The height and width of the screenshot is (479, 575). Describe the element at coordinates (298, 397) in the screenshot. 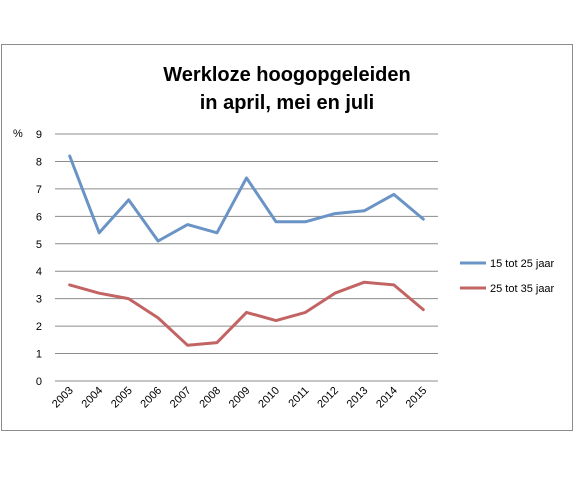

I see `x-tick-label: 2011` at that location.